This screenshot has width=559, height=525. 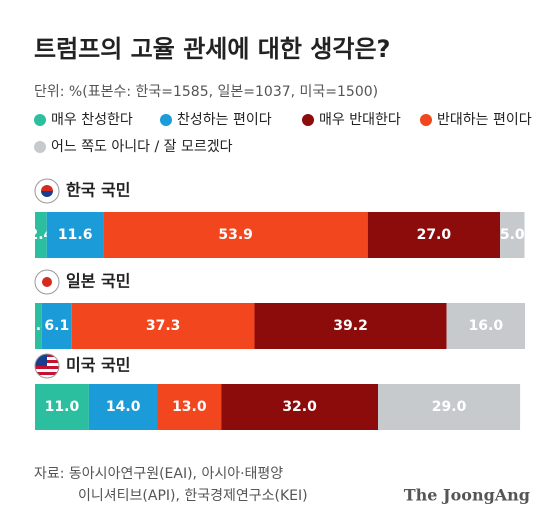 I want to click on flag-us, so click(x=47, y=366).